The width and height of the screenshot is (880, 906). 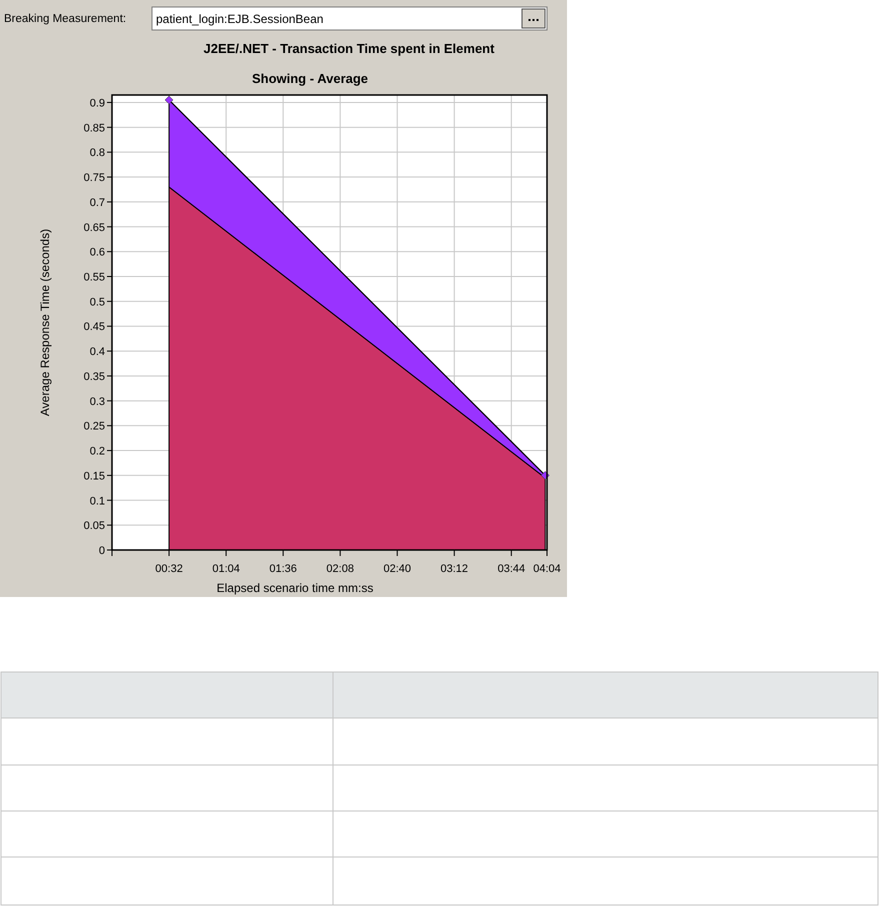 What do you see at coordinates (97, 202) in the screenshot?
I see `y-tick-label: 0.7` at bounding box center [97, 202].